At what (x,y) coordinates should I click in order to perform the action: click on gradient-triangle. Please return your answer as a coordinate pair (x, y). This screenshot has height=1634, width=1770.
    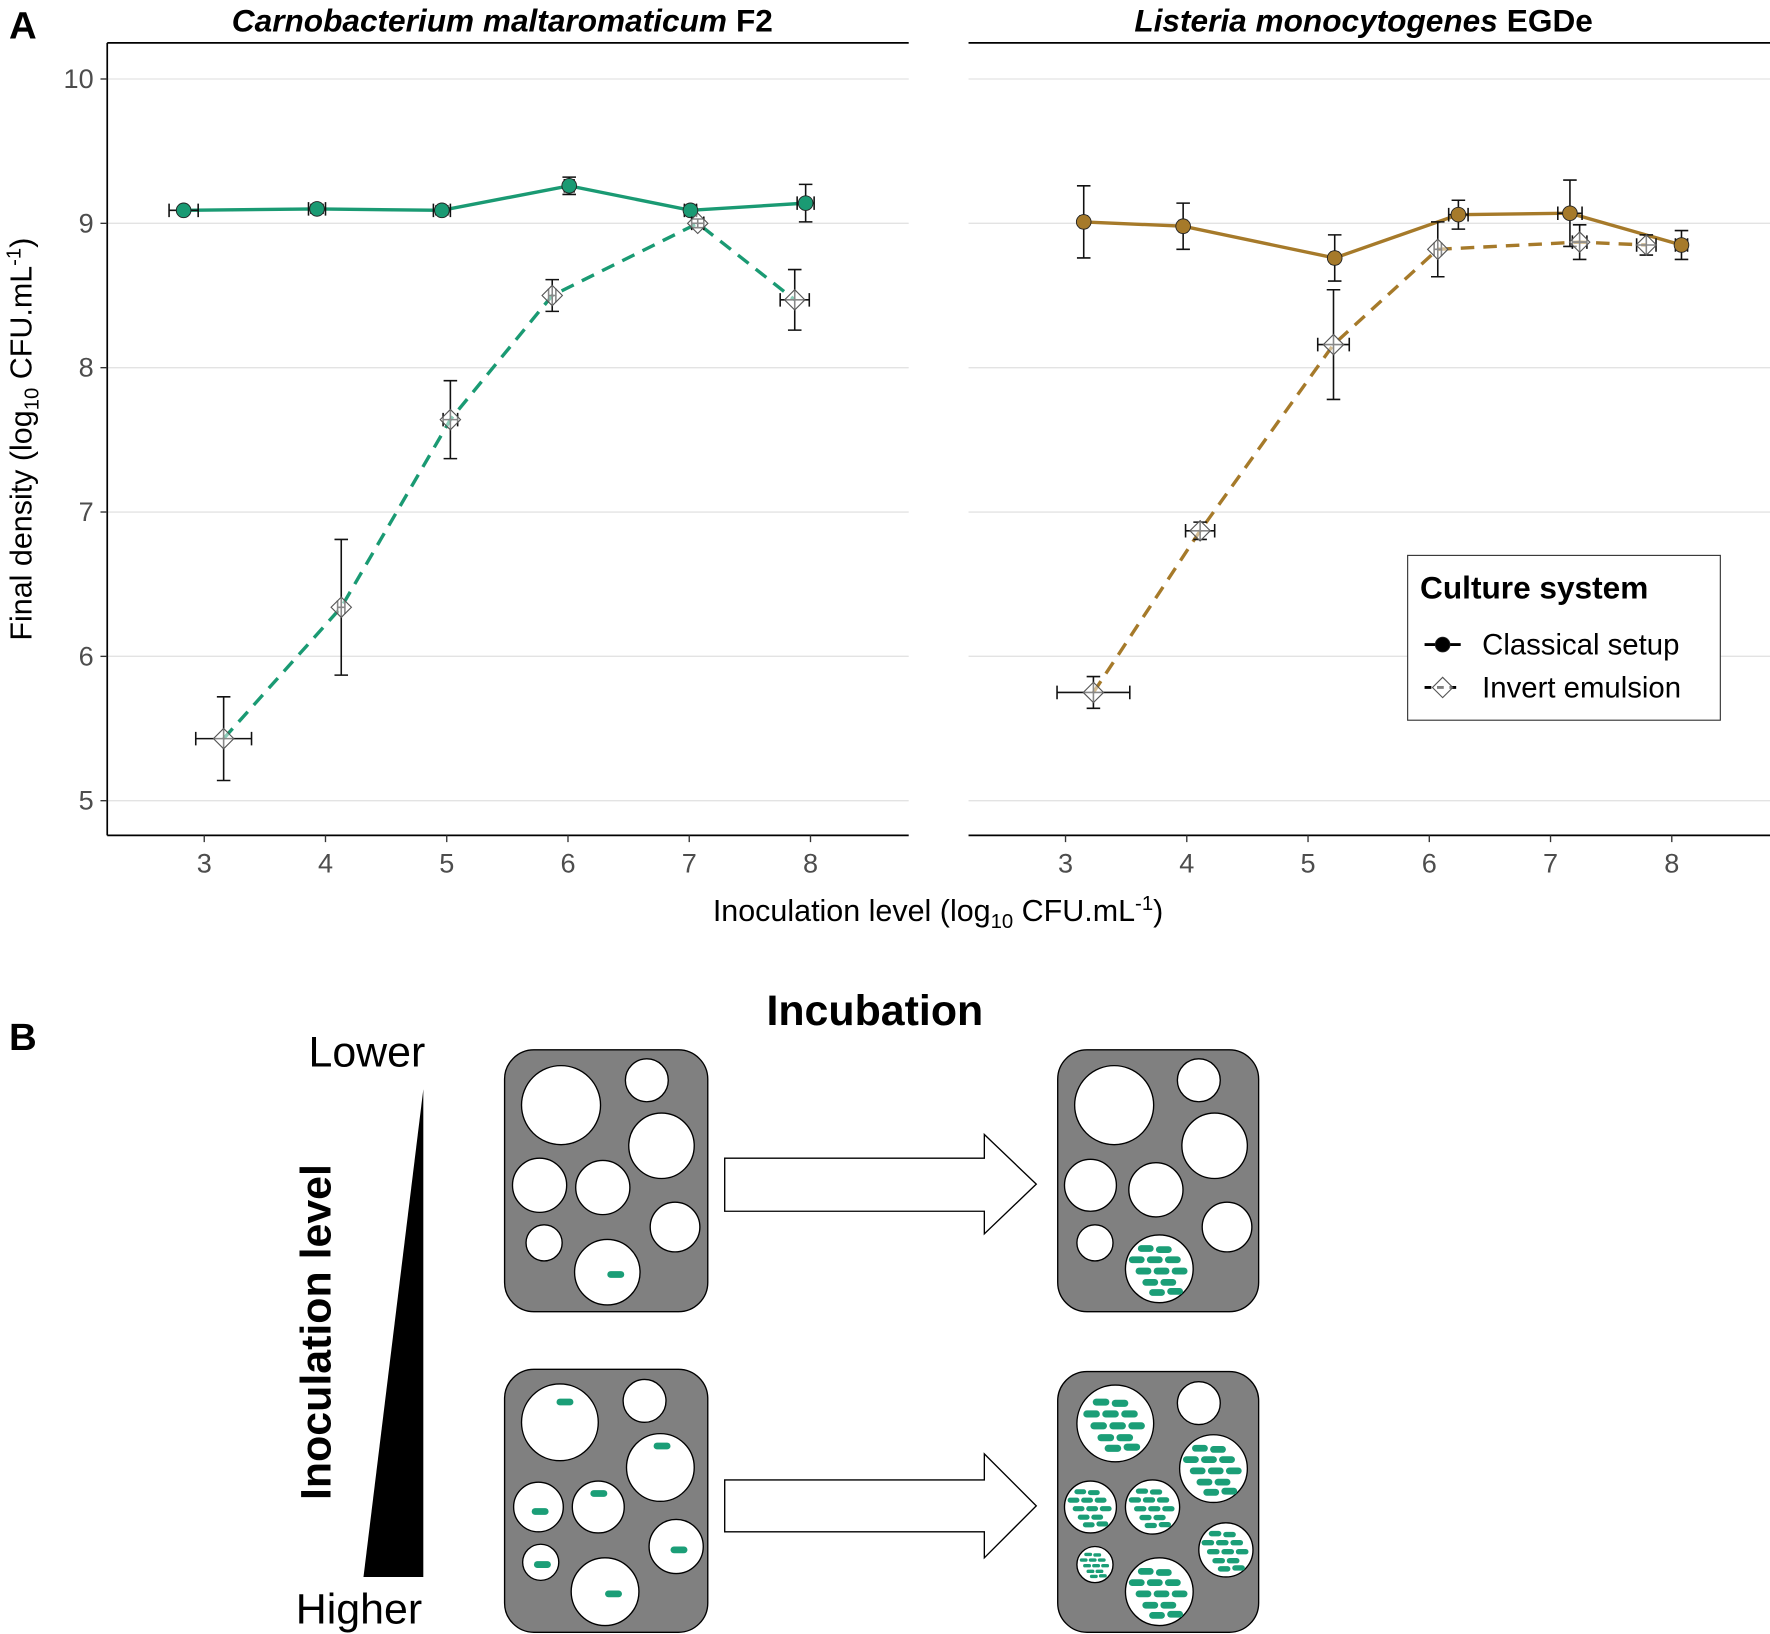
    Looking at the image, I should click on (393, 1333).